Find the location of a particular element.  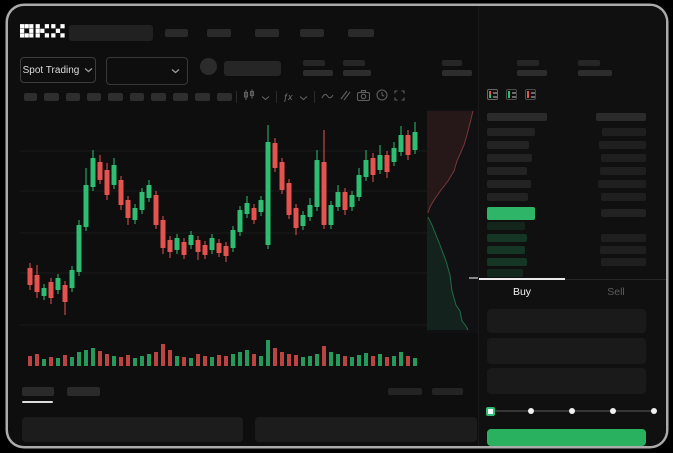

coin-icon is located at coordinates (208, 66).